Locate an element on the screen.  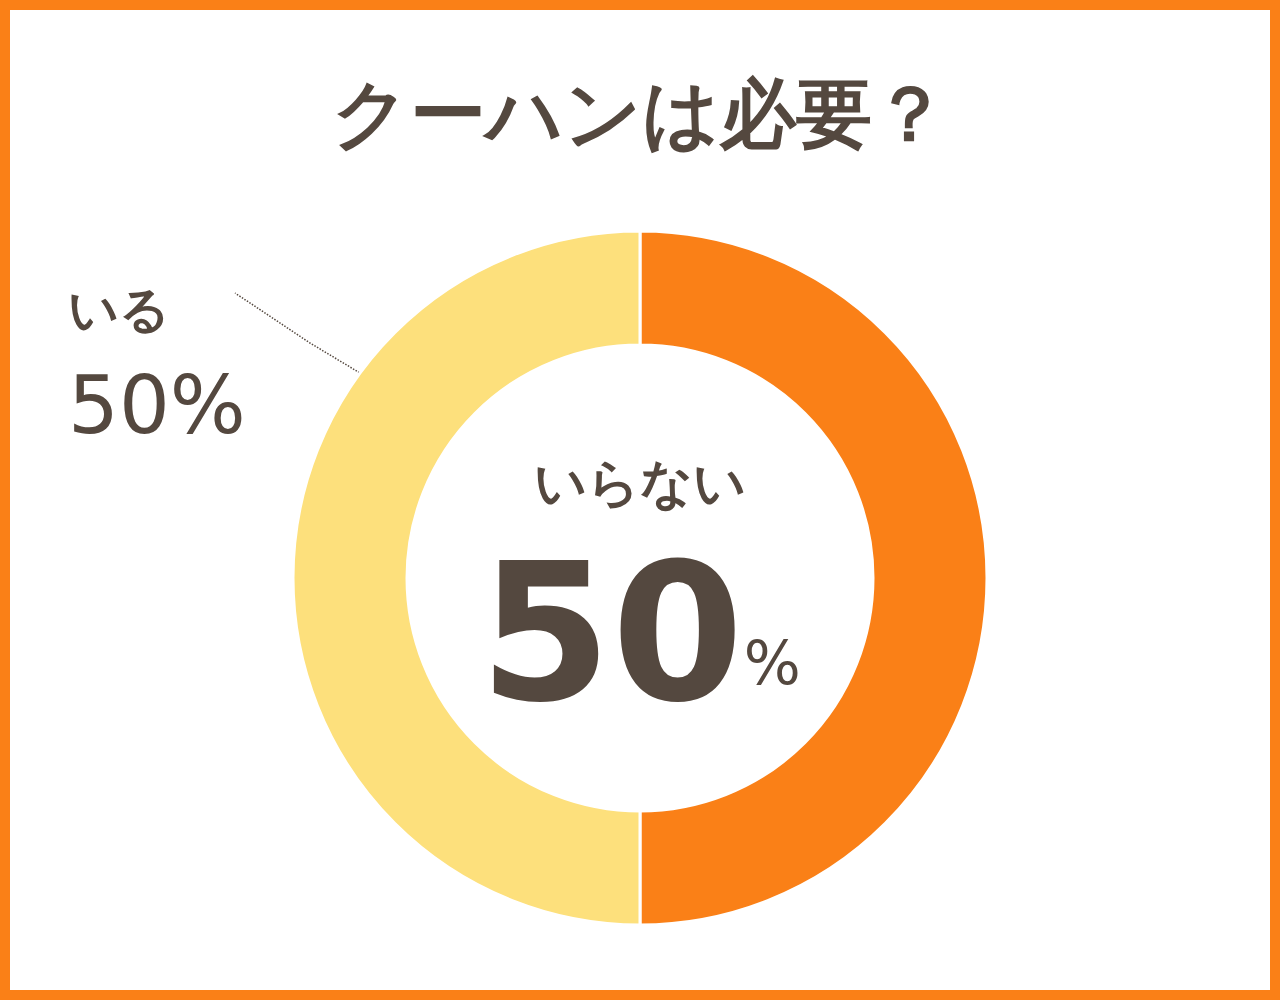
chart-title: クーハンは必要？ is located at coordinates (640, 113).